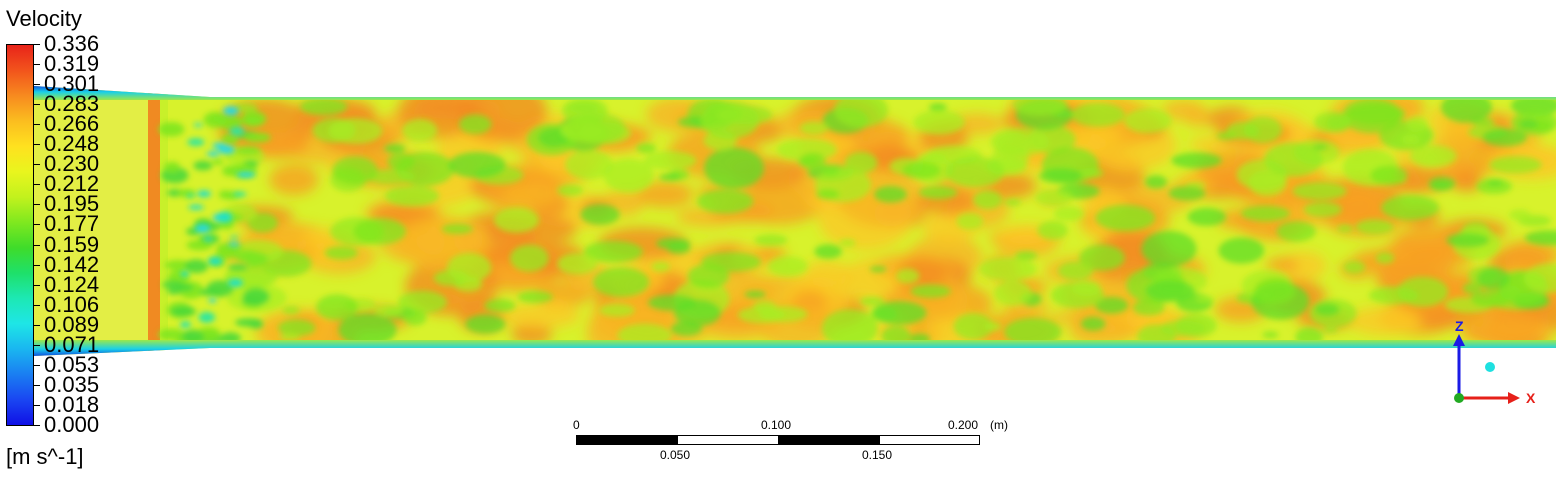  Describe the element at coordinates (776, 425) in the screenshot. I see `scale-label-0100: 0.100` at that location.